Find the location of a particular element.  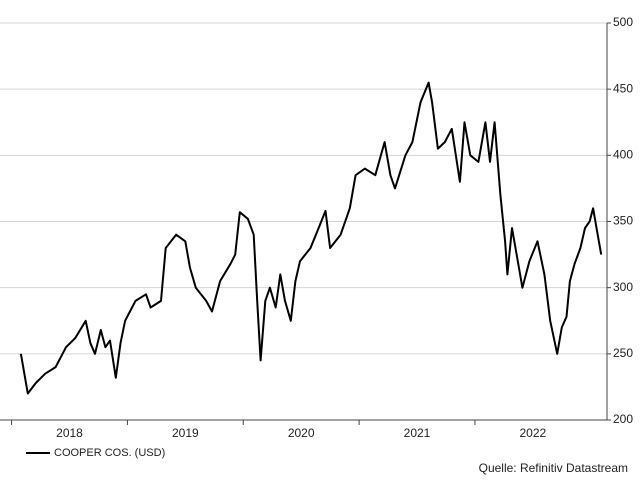

source-note: Quelle: Refinitiv Datastream is located at coordinates (553, 468).